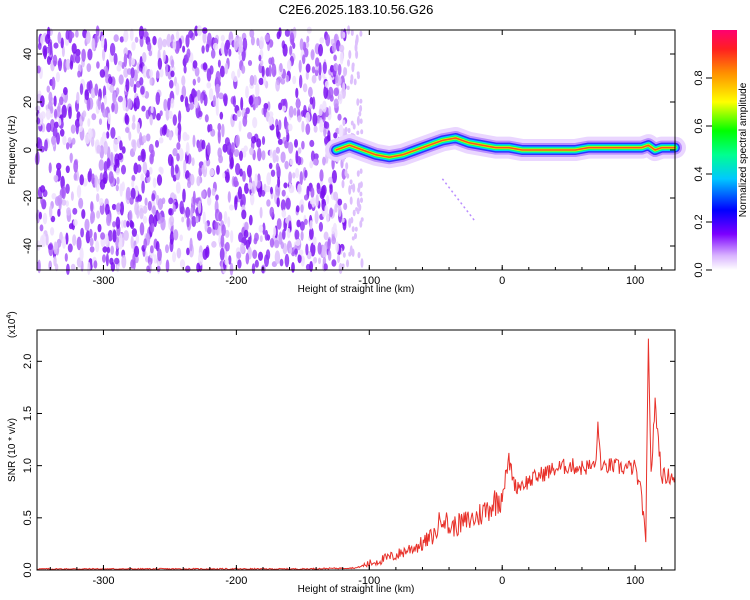 The height and width of the screenshot is (600, 750). Describe the element at coordinates (369, 281) in the screenshot. I see `x-tick-label: -100` at that location.